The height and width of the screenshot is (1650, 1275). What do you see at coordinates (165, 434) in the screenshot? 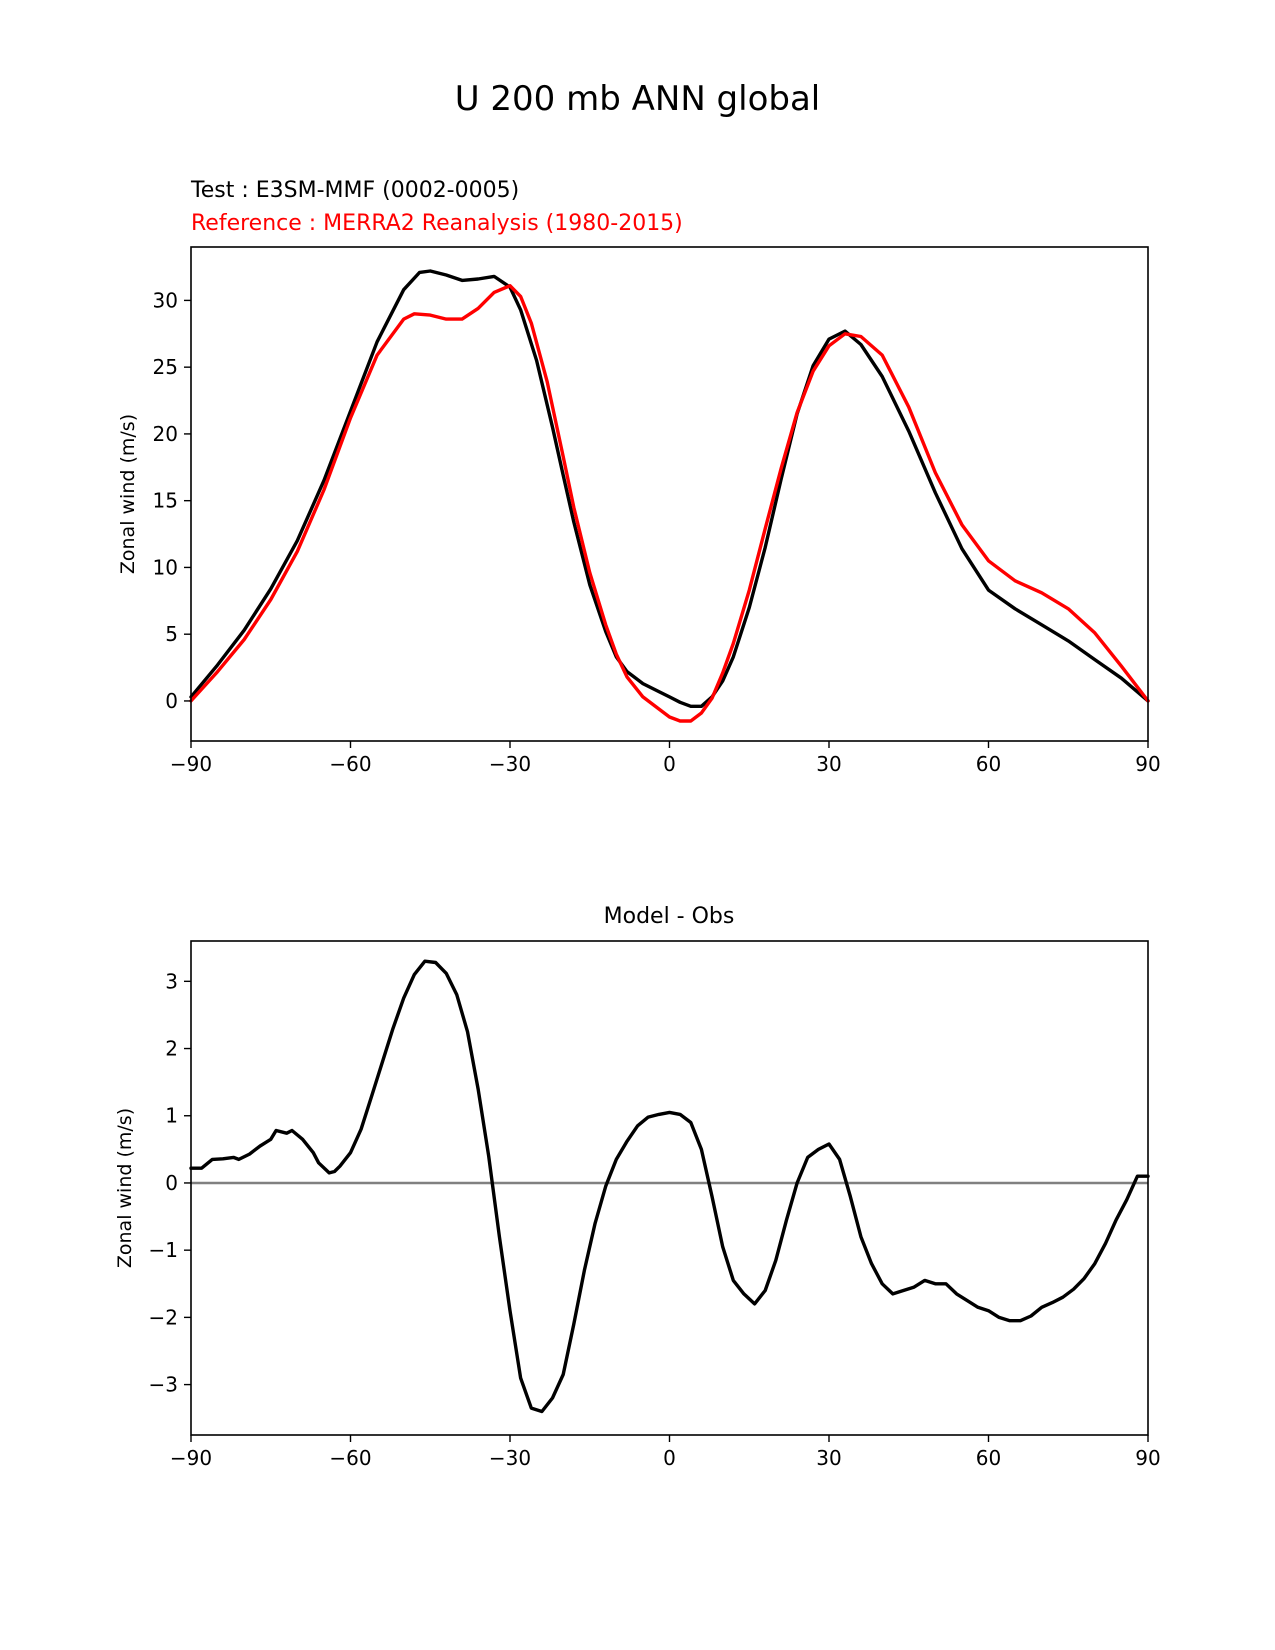
I see `top-ytick-label: 20` at bounding box center [165, 434].